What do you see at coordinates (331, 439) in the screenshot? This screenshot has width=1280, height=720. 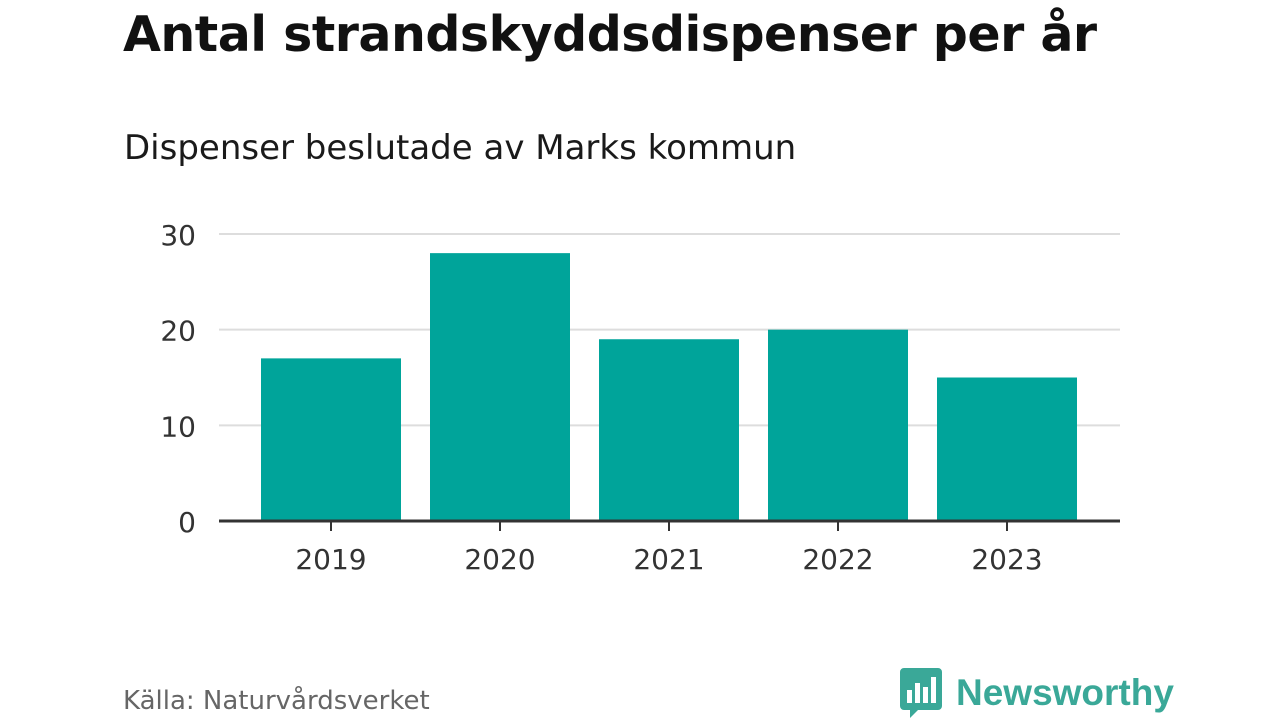 I see `bar-2019` at bounding box center [331, 439].